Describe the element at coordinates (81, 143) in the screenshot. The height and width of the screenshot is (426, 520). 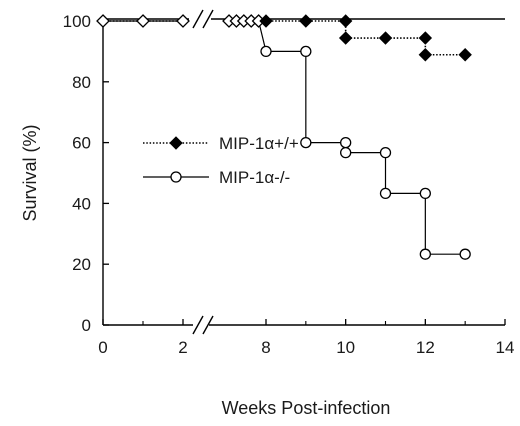
I see `y-tick-label: 60` at that location.